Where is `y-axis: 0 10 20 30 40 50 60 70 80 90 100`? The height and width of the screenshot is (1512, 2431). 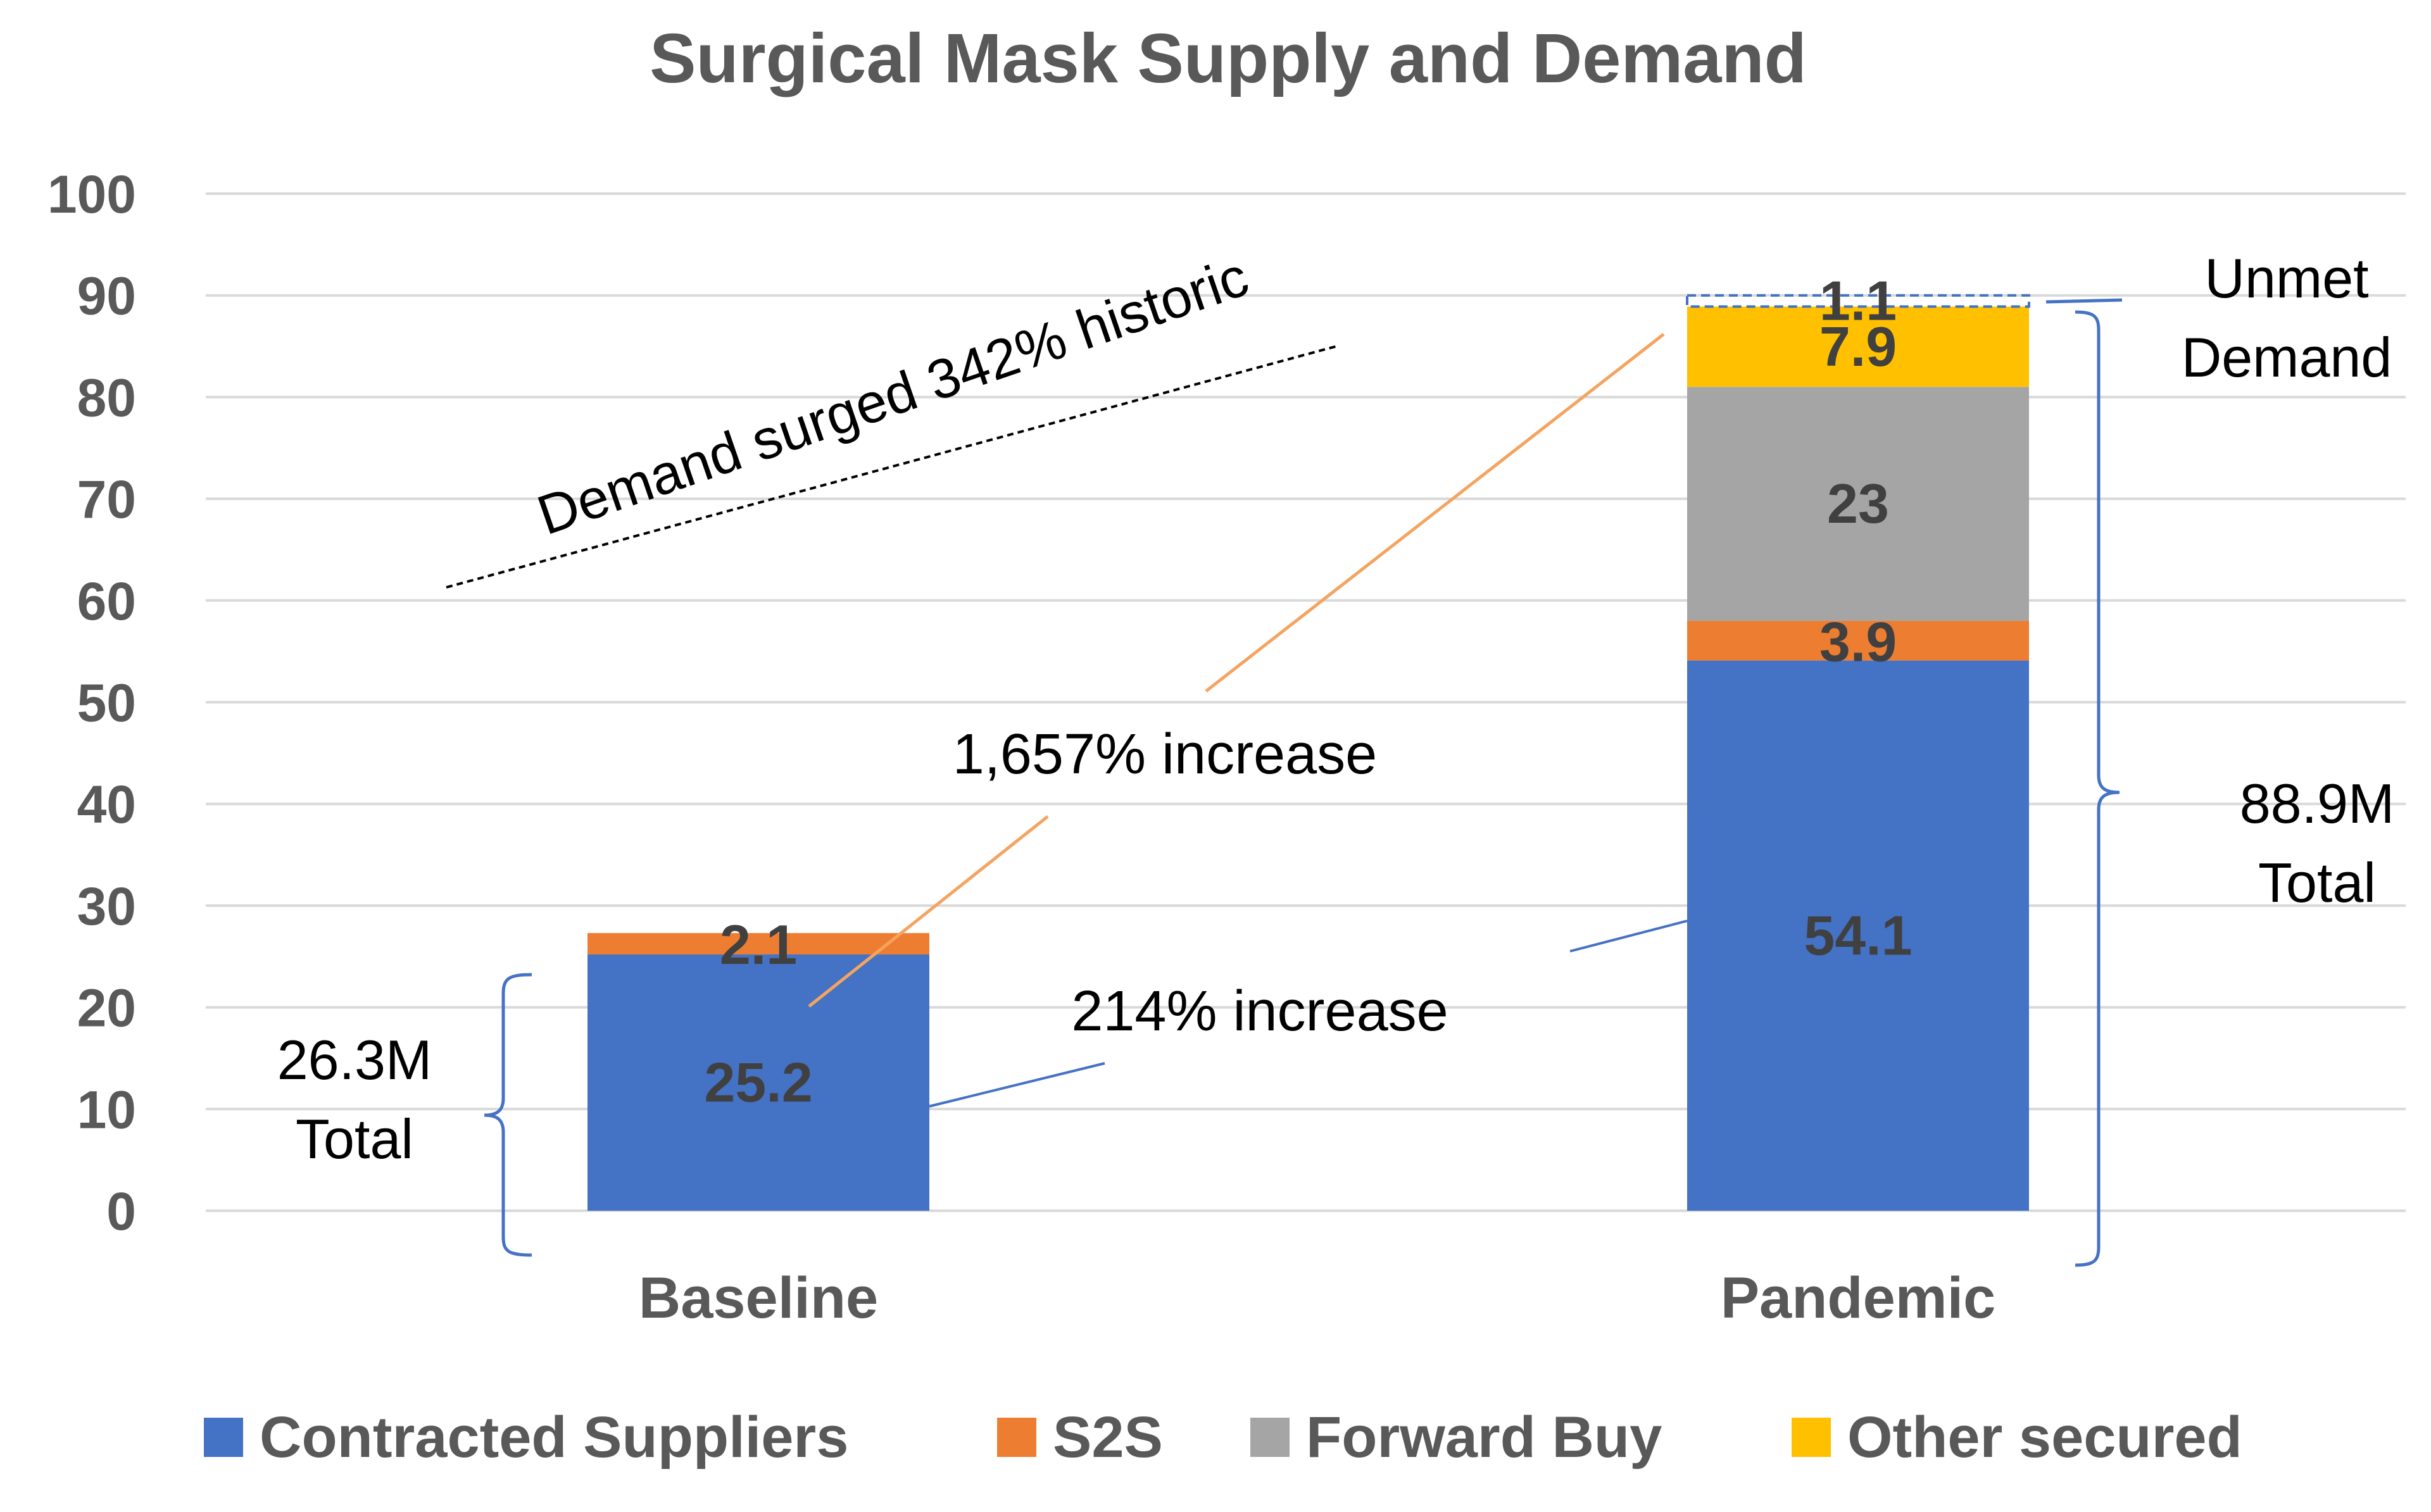
y-axis: 0 10 20 30 40 50 60 70 80 90 100 is located at coordinates (91, 703).